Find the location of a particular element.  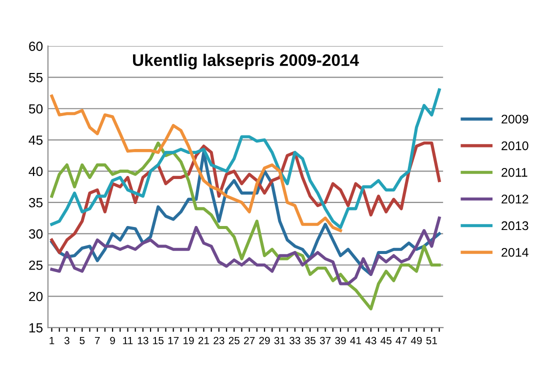

y-tick-label: 45 is located at coordinates (35, 140).